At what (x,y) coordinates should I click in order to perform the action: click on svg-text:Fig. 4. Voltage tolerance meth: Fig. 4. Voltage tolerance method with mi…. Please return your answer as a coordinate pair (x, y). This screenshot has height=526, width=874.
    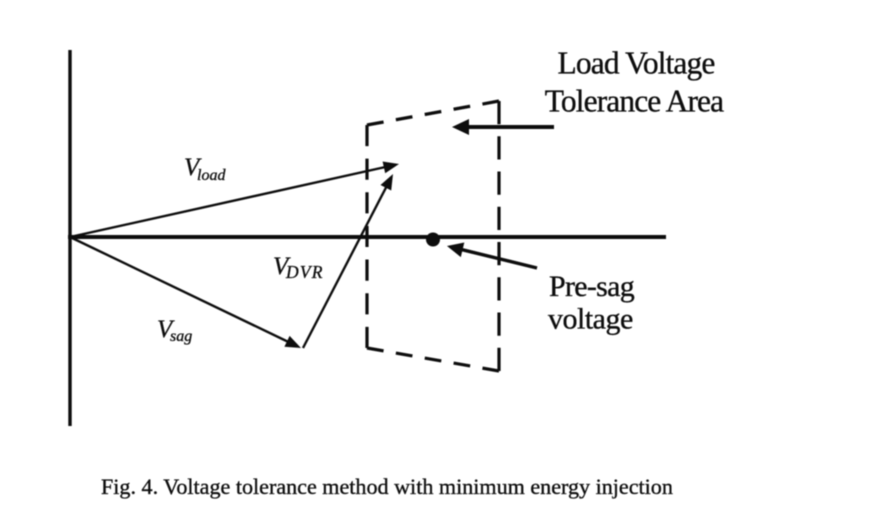
    Looking at the image, I should click on (387, 486).